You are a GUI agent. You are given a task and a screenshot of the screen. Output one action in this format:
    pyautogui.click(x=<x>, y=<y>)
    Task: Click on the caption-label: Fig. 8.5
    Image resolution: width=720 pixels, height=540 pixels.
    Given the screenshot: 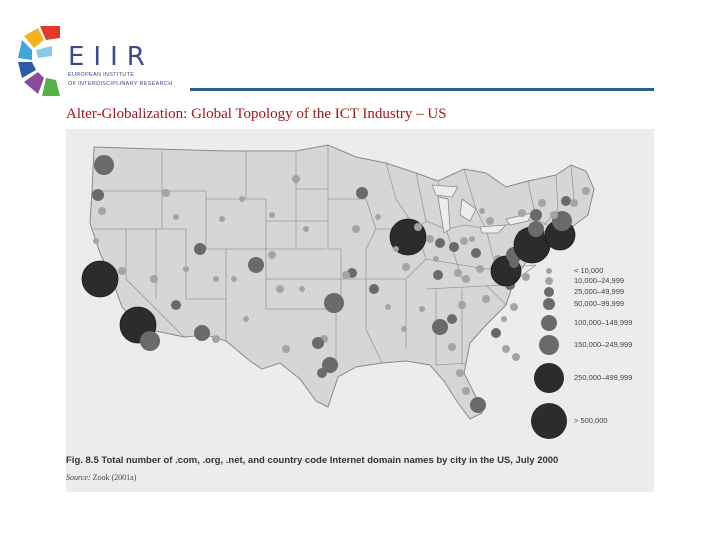 What is the action you would take?
    pyautogui.click(x=82, y=460)
    